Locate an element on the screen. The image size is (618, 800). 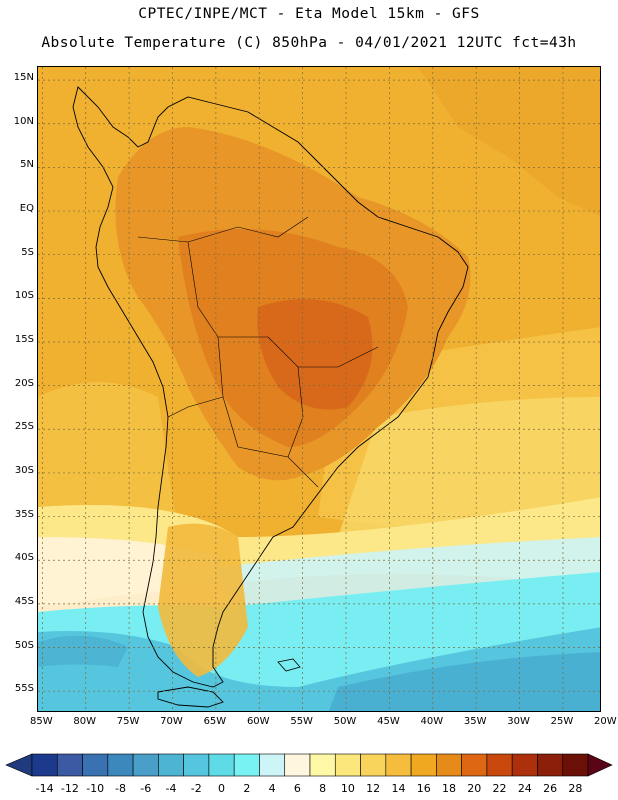
country-borders is located at coordinates (258, 352).